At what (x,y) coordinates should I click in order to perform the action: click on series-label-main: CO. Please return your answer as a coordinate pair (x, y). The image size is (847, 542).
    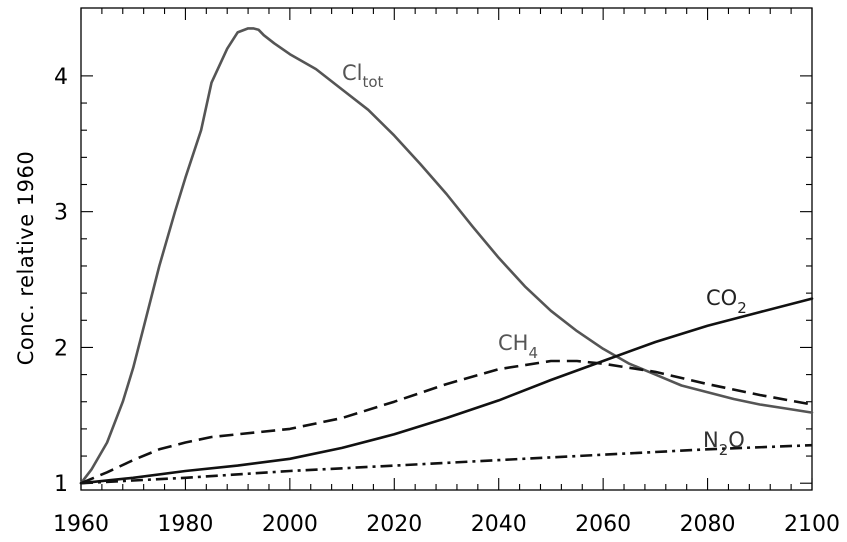
    Looking at the image, I should click on (721, 298).